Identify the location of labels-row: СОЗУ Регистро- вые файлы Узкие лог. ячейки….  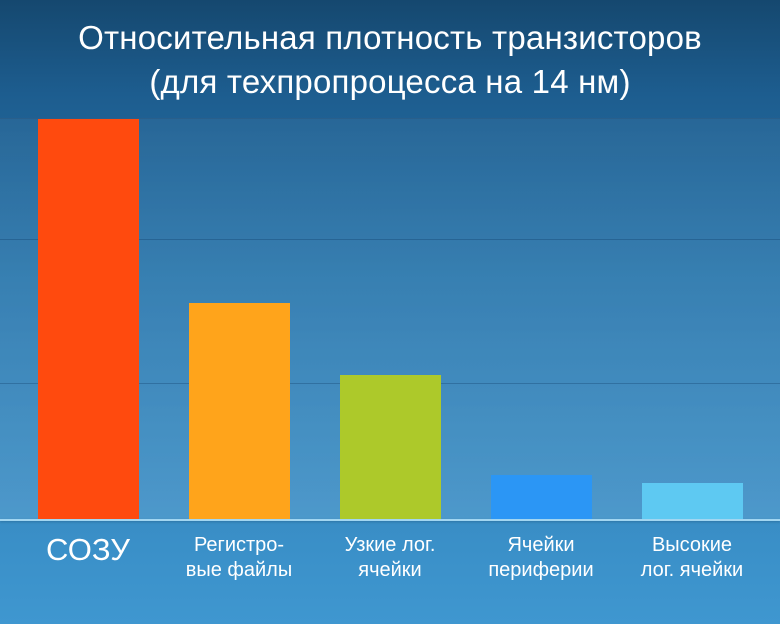
(390, 552).